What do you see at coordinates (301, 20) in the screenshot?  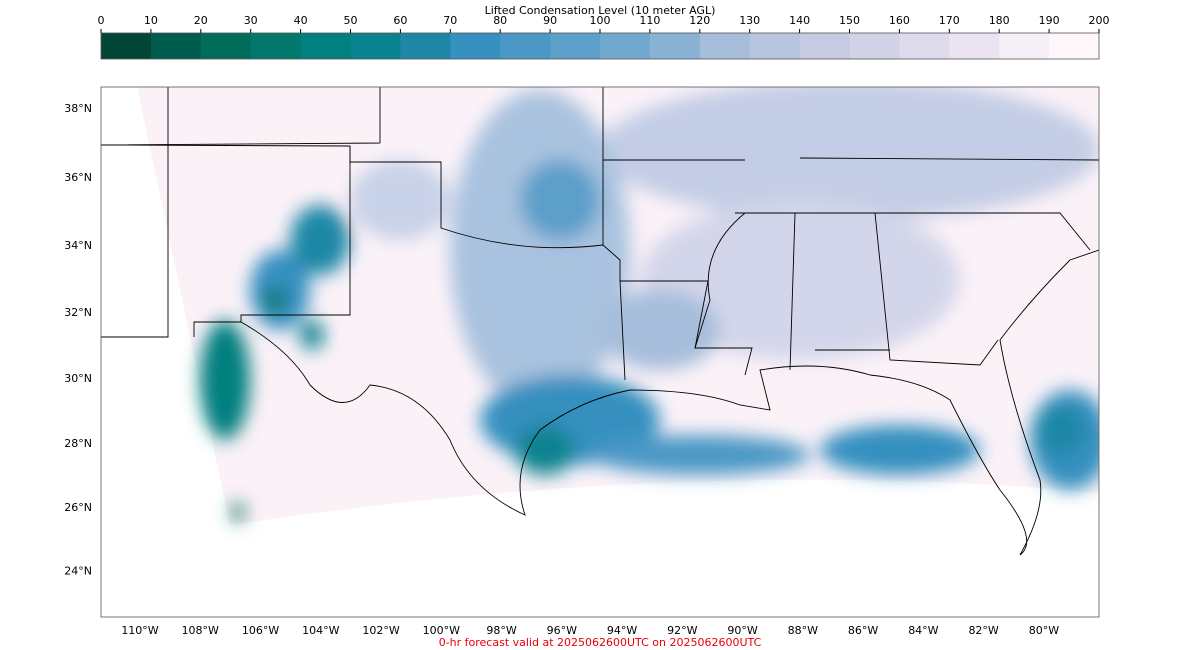 I see `colorbar-tick-label: 40` at bounding box center [301, 20].